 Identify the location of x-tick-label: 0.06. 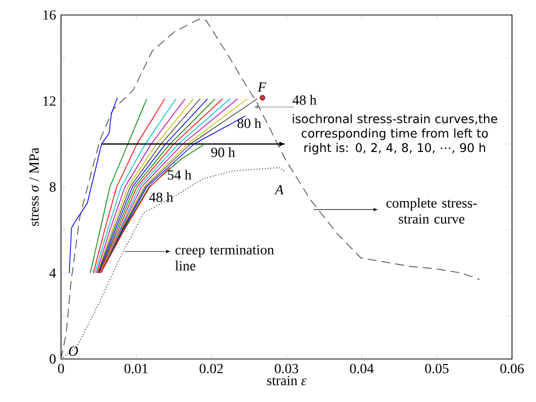
(512, 369).